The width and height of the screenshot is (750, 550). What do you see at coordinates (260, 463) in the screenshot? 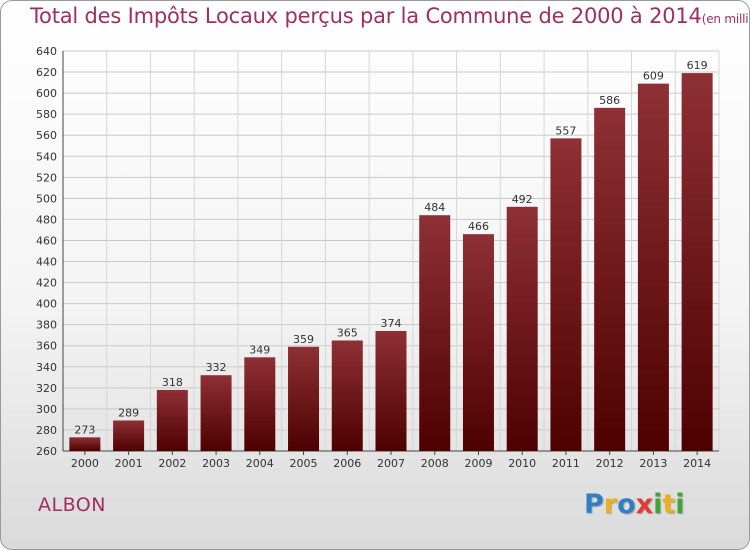
I see `x-tick-label: 2004` at bounding box center [260, 463].